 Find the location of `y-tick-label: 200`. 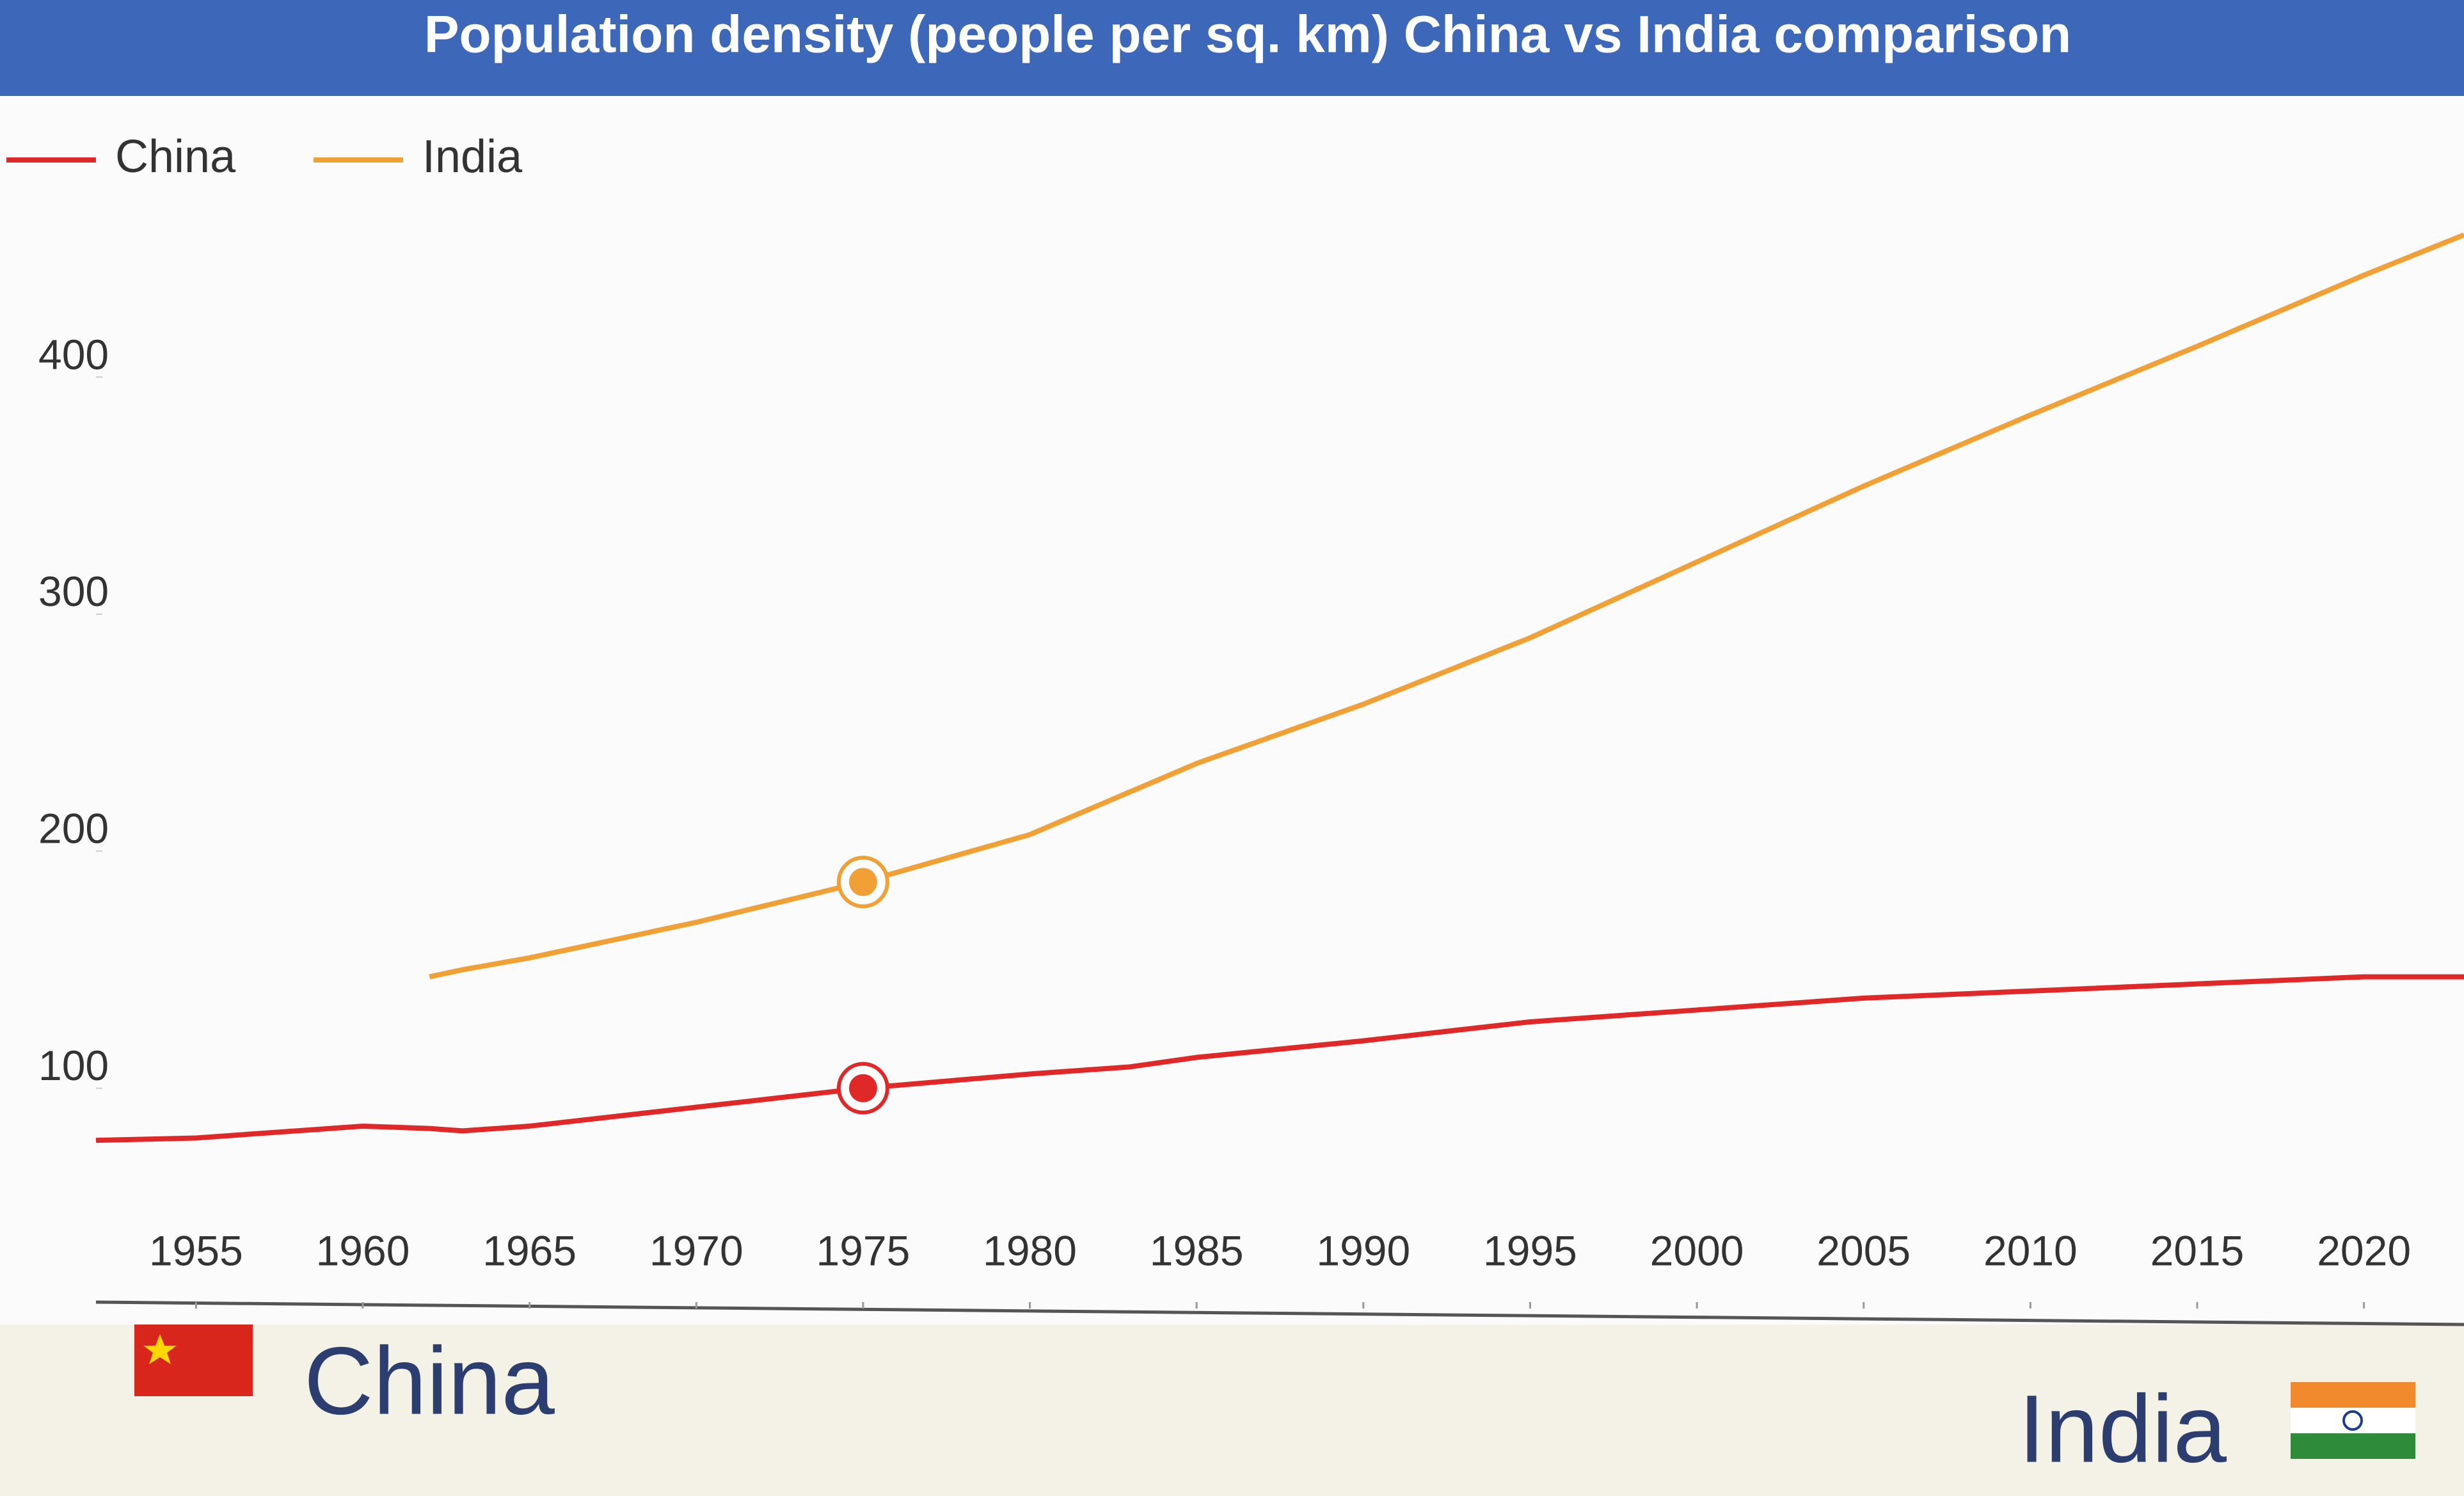

y-tick-label: 200 is located at coordinates (73, 828).